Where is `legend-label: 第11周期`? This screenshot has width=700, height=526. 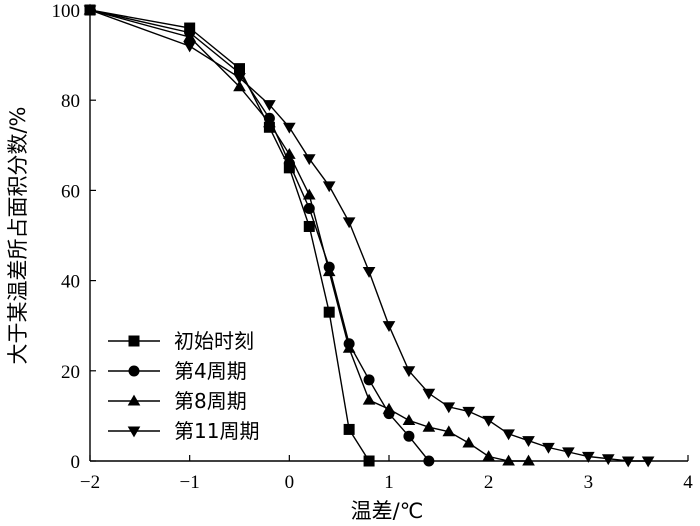 legend-label: 第11周期 is located at coordinates (216, 431).